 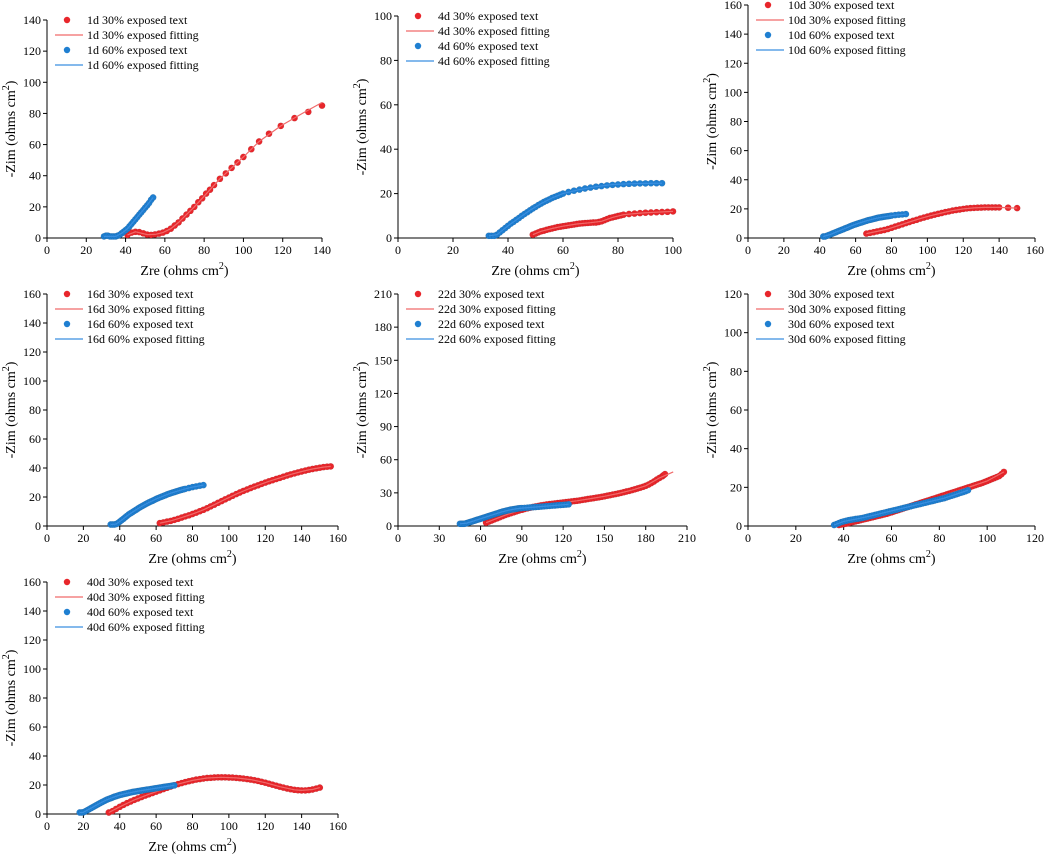 I want to click on legend-label: 1d 60% exposed fitting, so click(x=143, y=65).